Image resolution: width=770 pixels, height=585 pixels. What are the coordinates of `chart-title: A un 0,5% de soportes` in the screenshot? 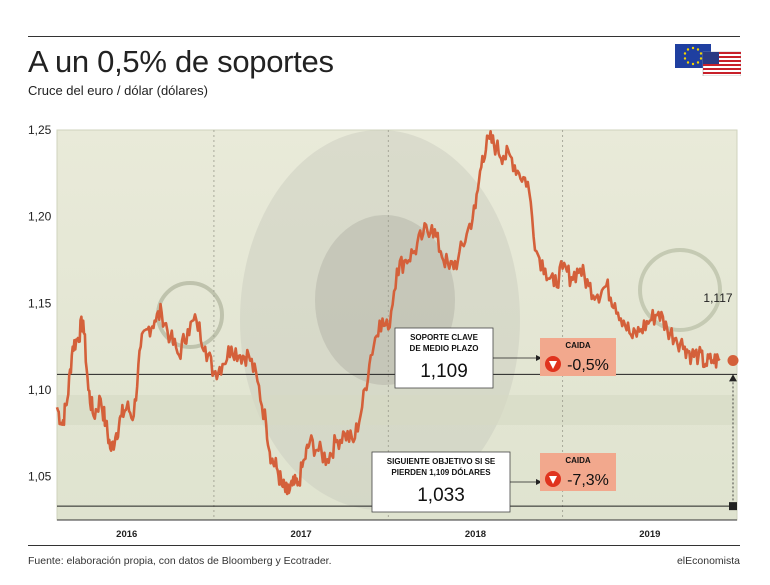 It's located at (181, 61).